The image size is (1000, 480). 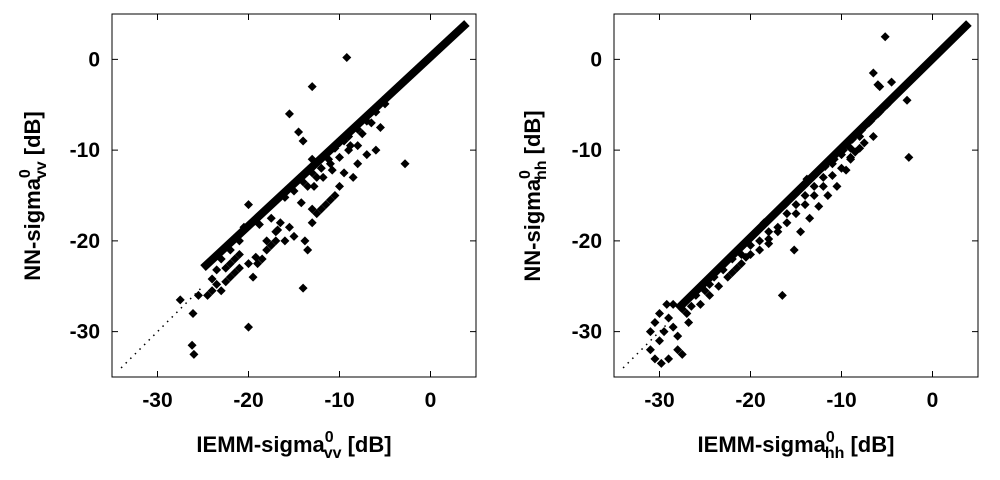 I want to click on chart-hh-x-axis-label: IEMM-sigma0 hh [dB], so click(x=796, y=445).